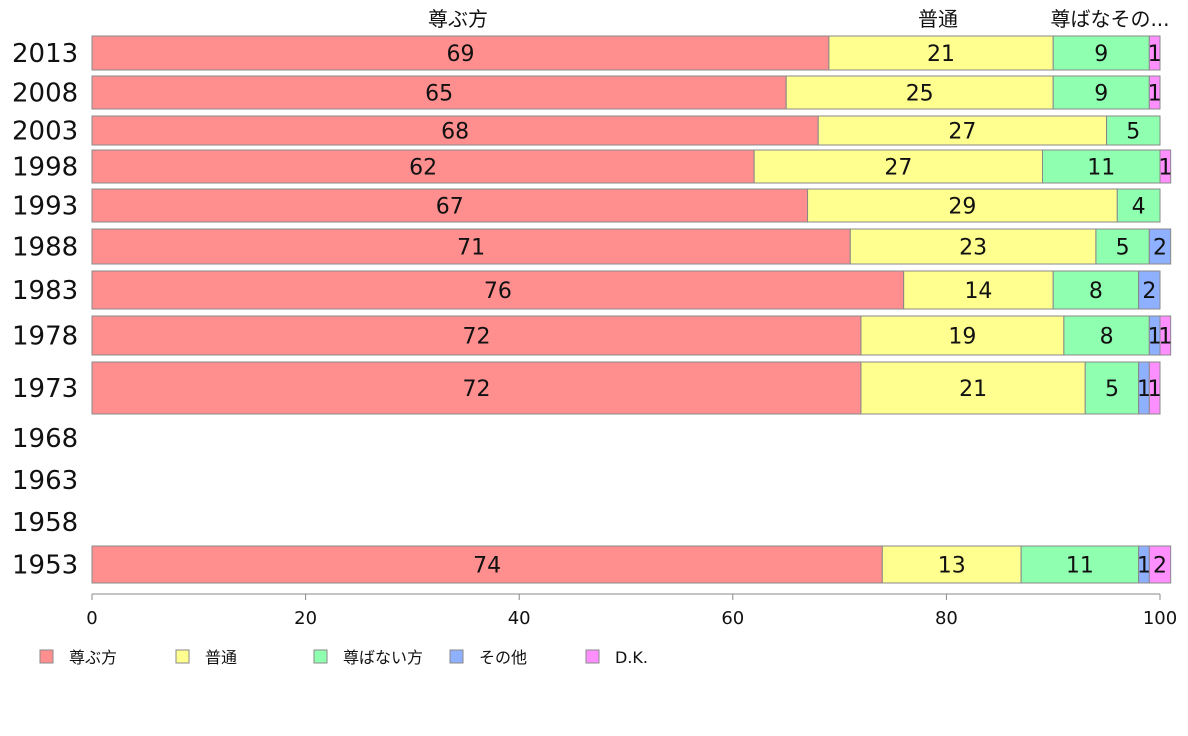  Describe the element at coordinates (962, 207) in the screenshot. I see `data-label: 29` at that location.